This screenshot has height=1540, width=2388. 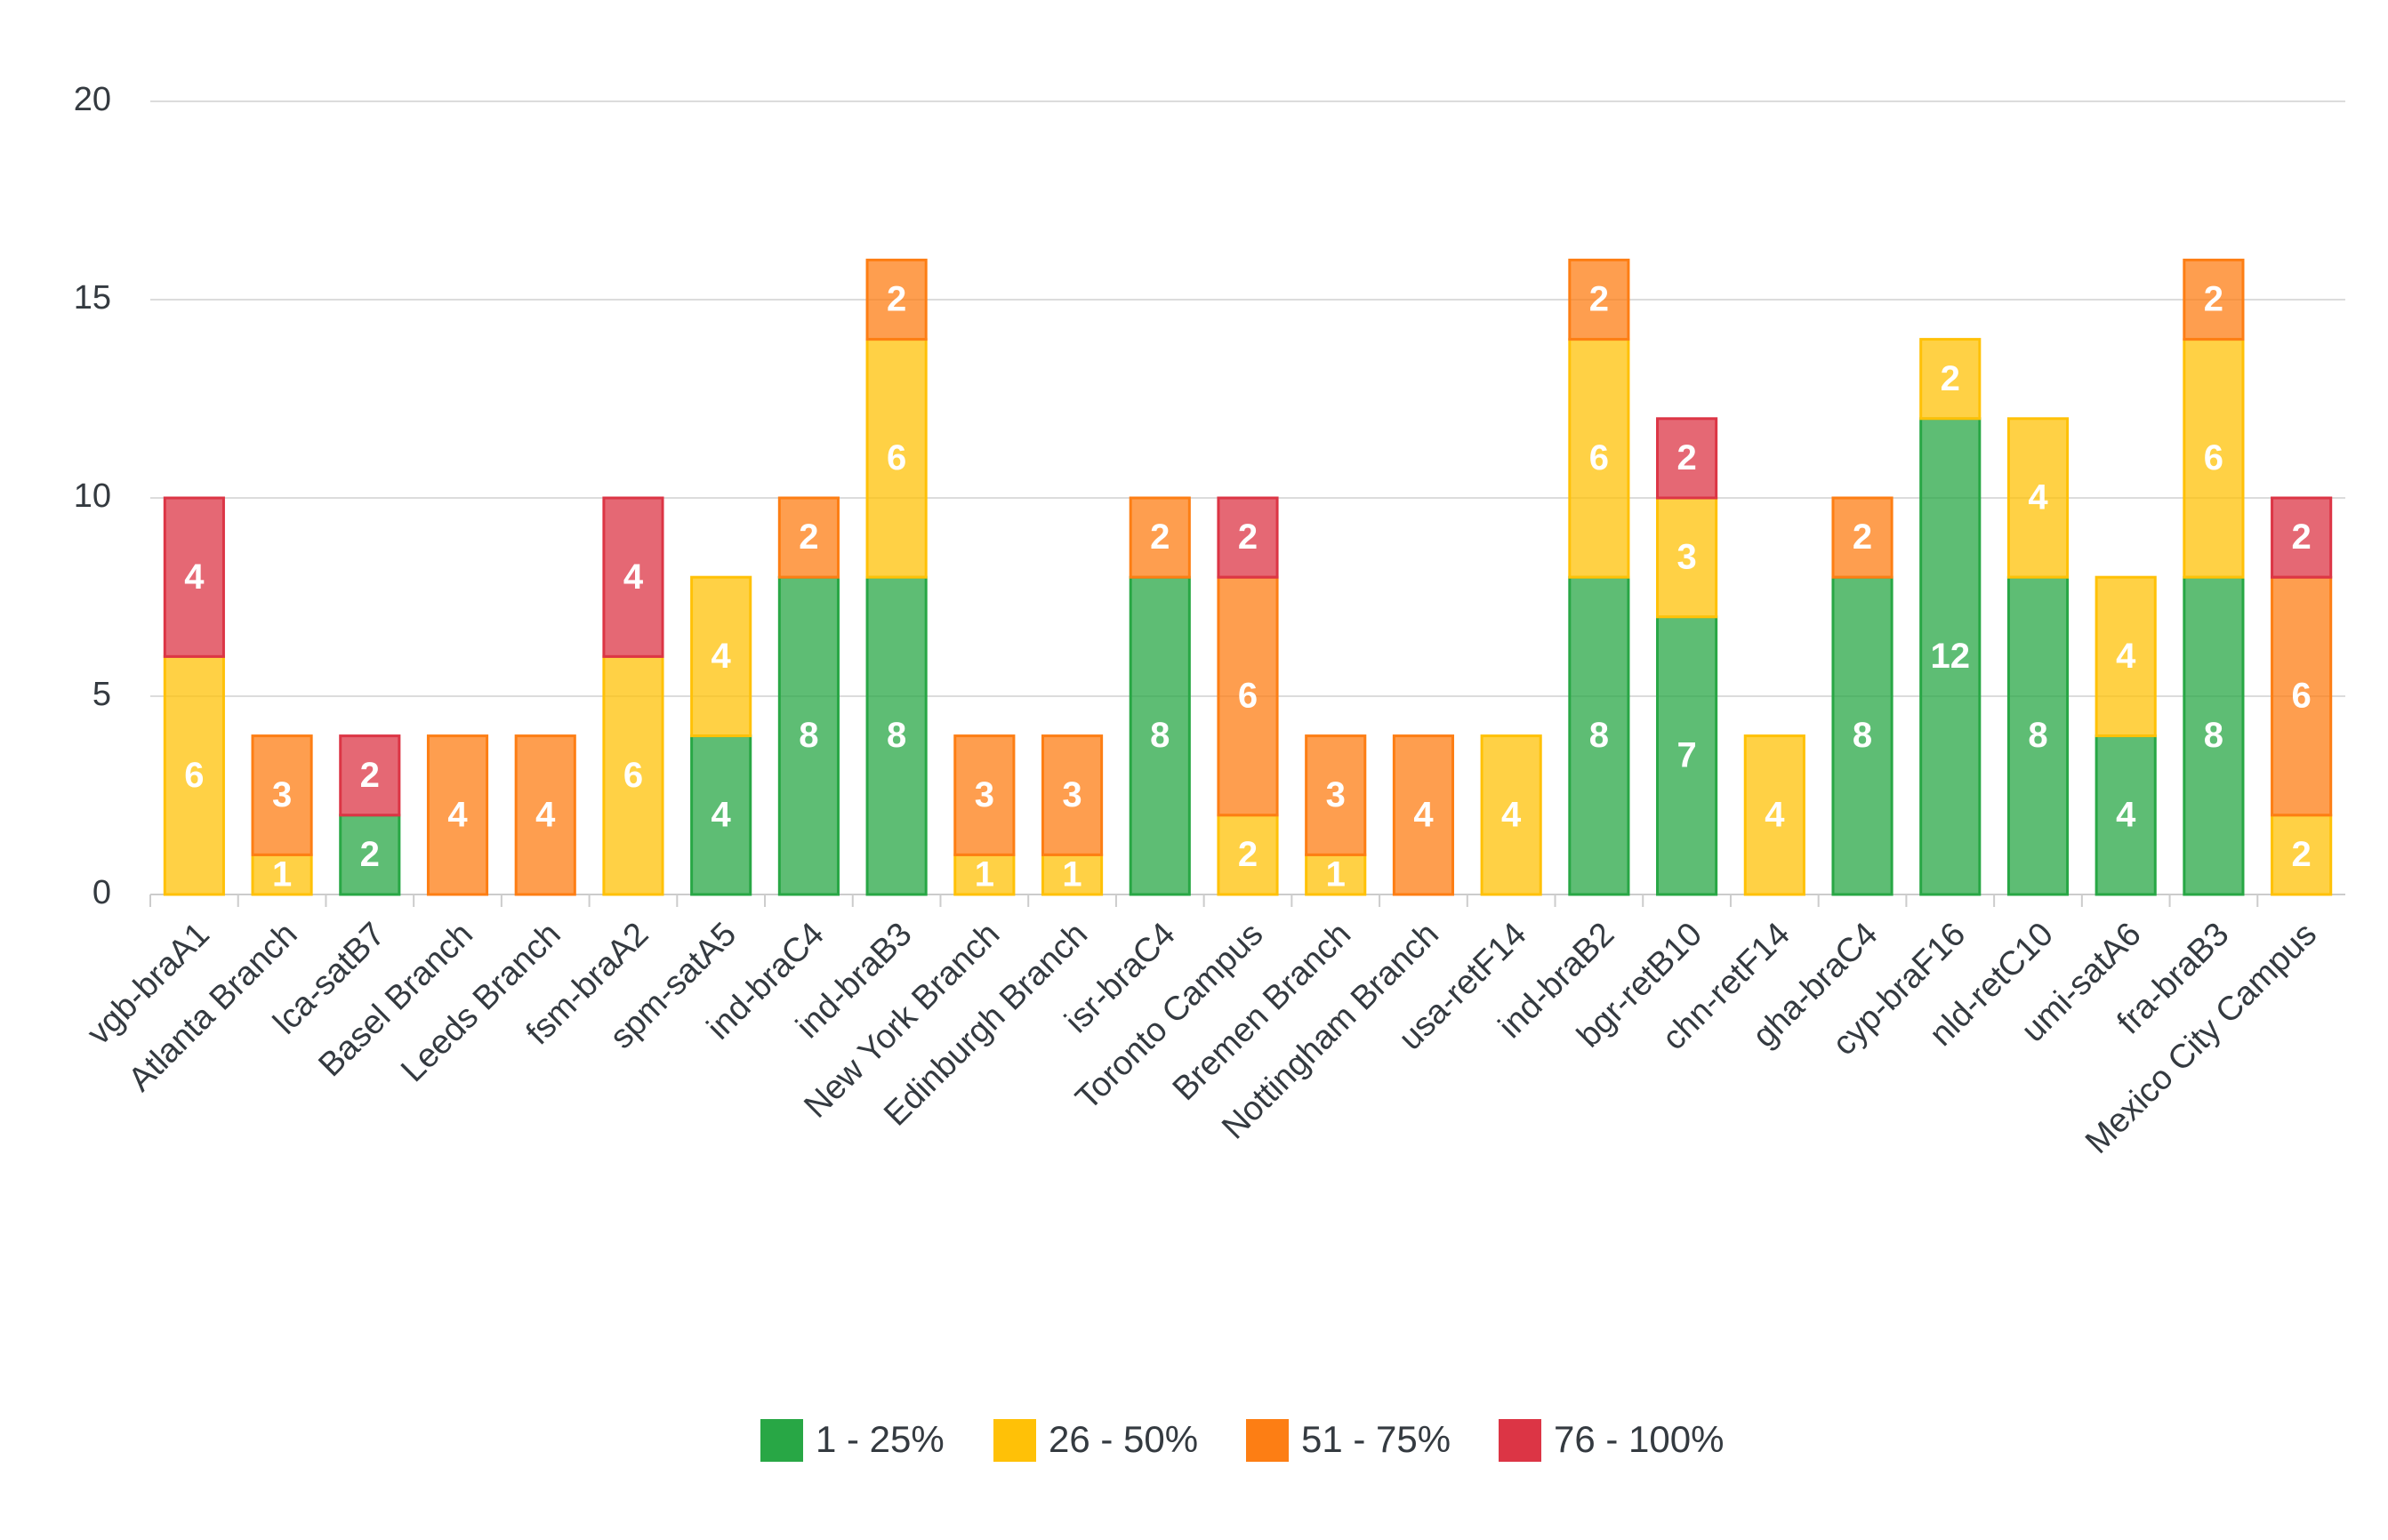 I want to click on value-label: 7, so click(x=1686, y=754).